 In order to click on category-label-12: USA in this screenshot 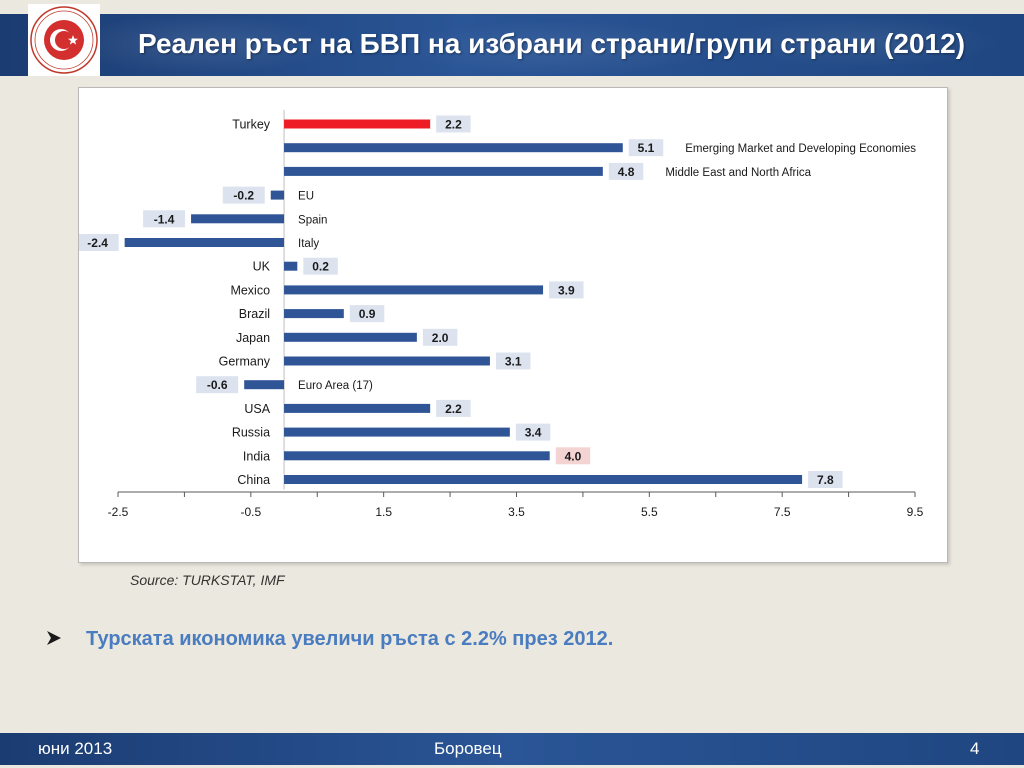, I will do `click(257, 409)`.